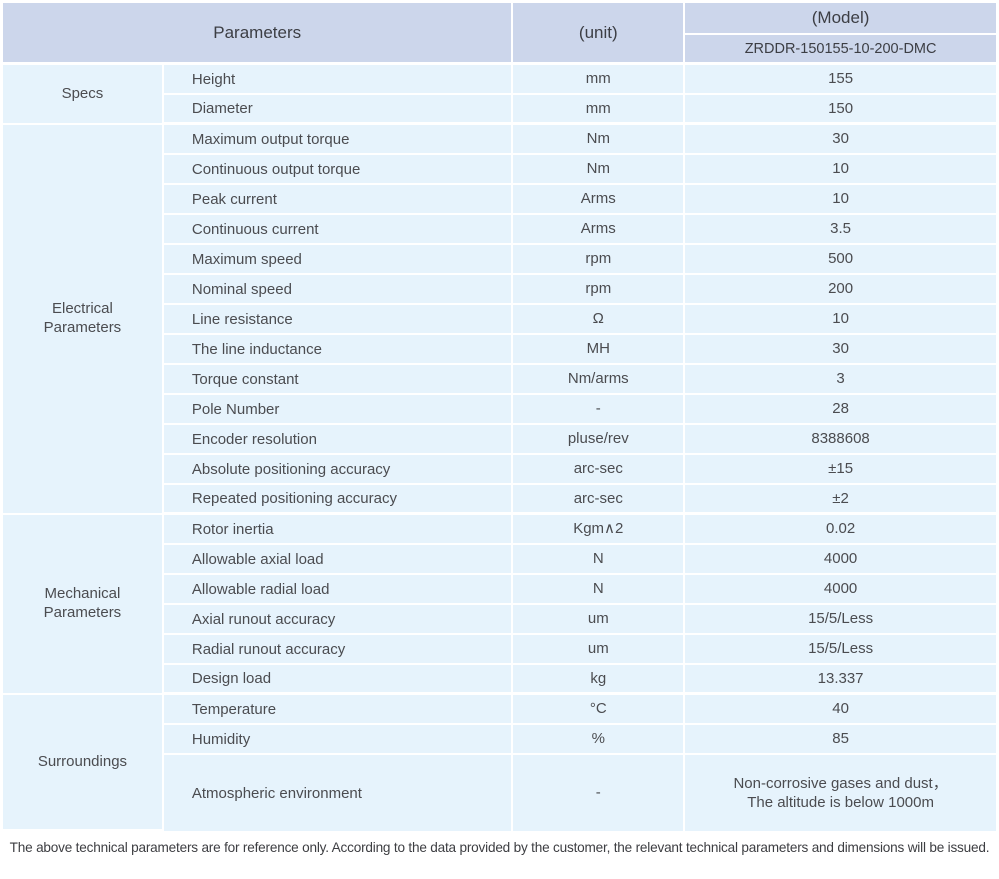  I want to click on table-row: Radial runout accuracy um 15/5/Less, so click(499, 650).